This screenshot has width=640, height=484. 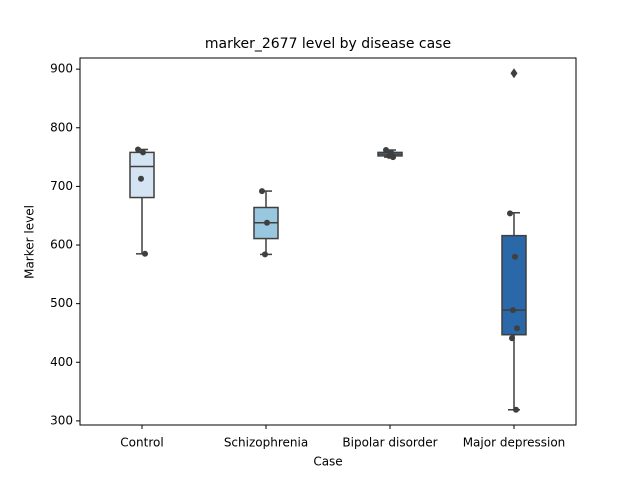 I want to click on x-tick-label: Control, so click(x=141, y=443).